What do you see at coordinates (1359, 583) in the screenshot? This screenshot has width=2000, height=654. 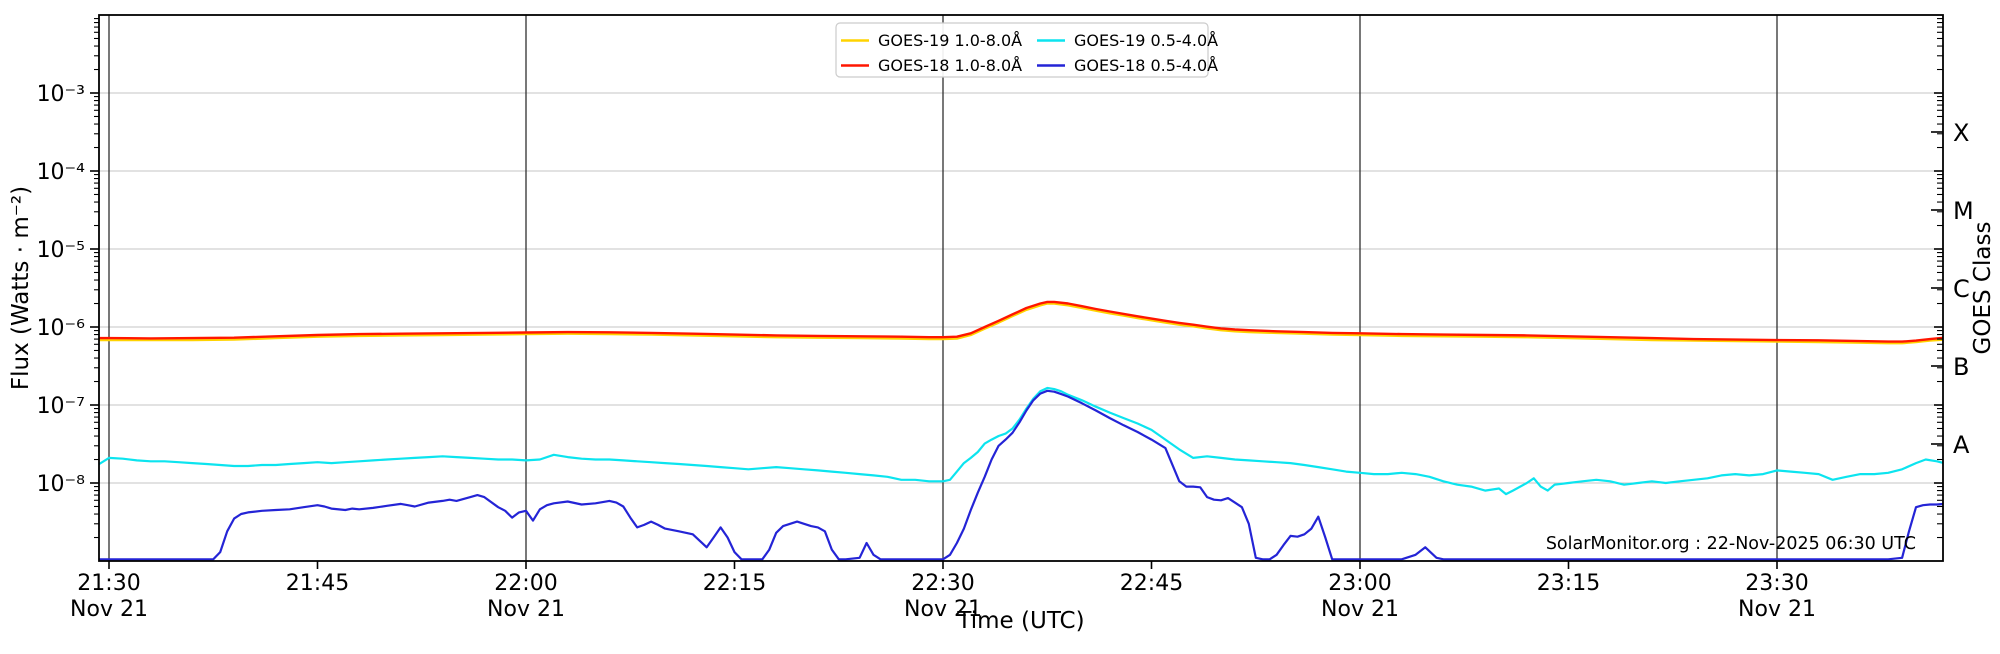 I see `x-tick-label: 23:00` at bounding box center [1359, 583].